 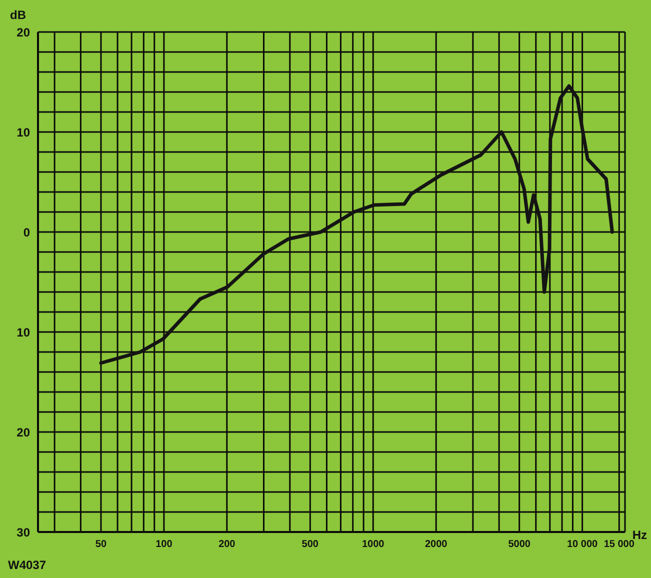 What do you see at coordinates (164, 544) in the screenshot?
I see `x-tick-label: 100` at bounding box center [164, 544].